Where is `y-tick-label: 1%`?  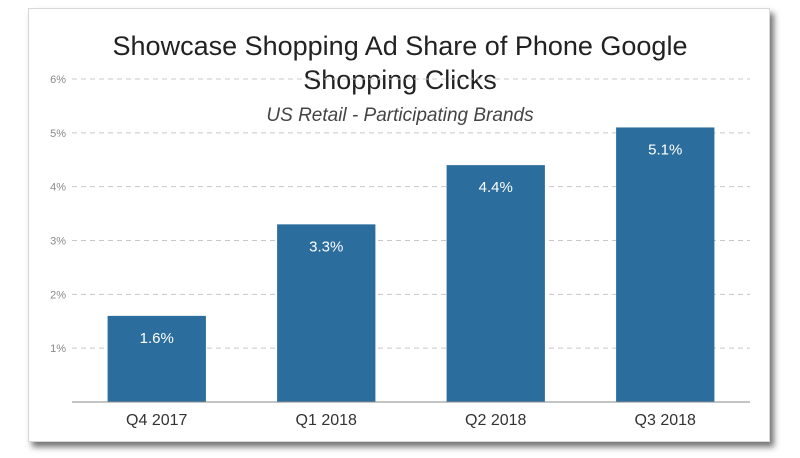
y-tick-label: 1% is located at coordinates (58, 349).